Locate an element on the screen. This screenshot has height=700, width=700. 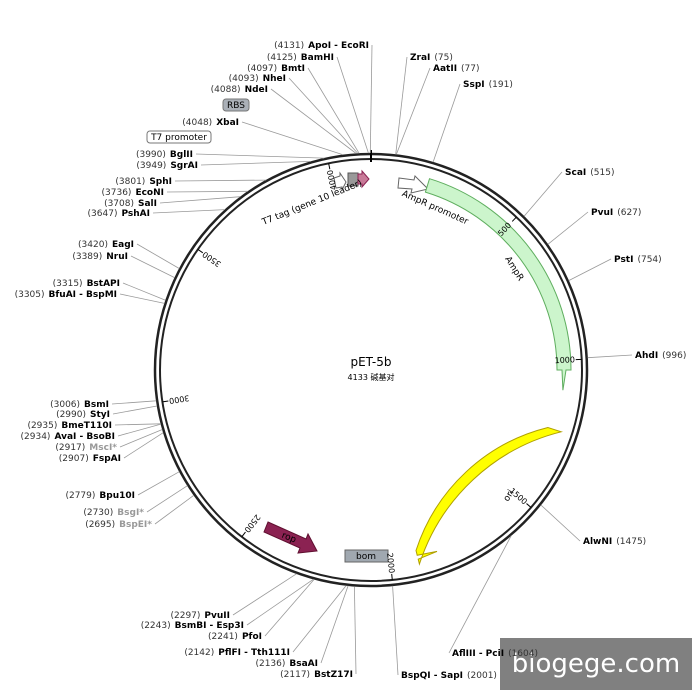
site-name: BmtI is located at coordinates (293, 69).